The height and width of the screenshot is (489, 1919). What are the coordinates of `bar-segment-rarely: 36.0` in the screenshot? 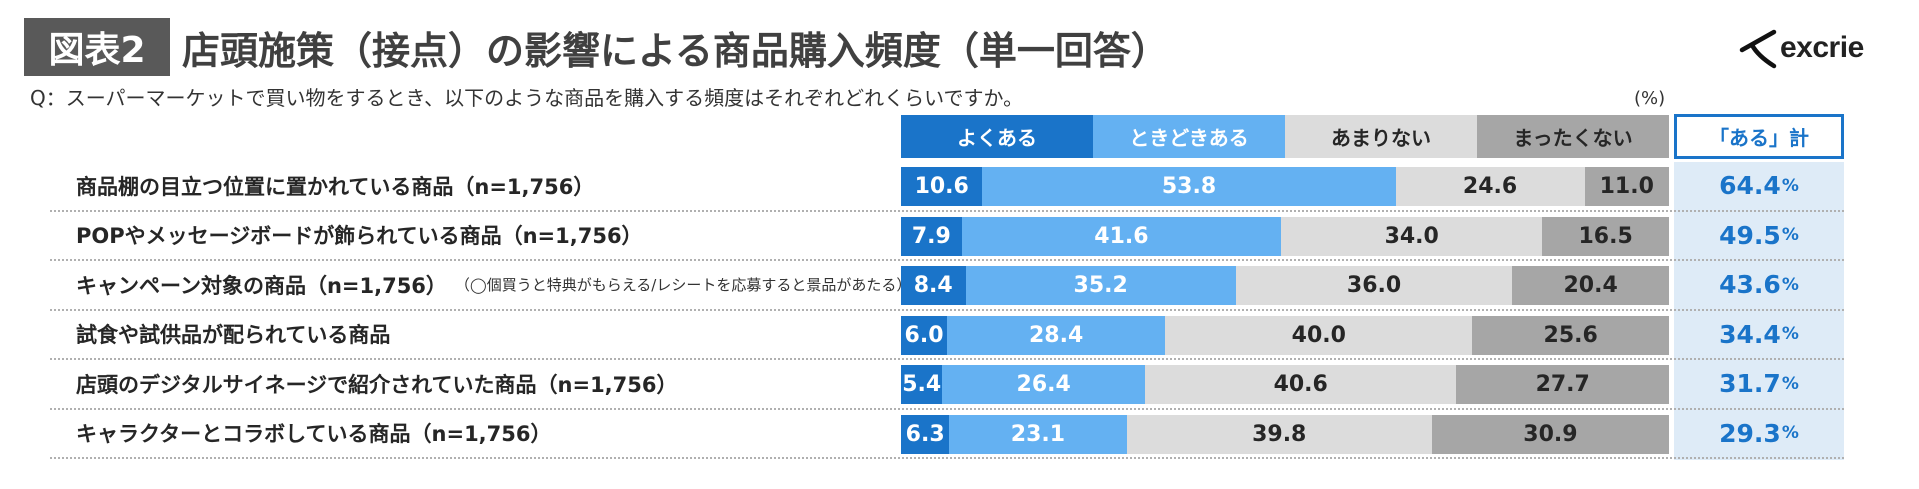 It's located at (1374, 285).